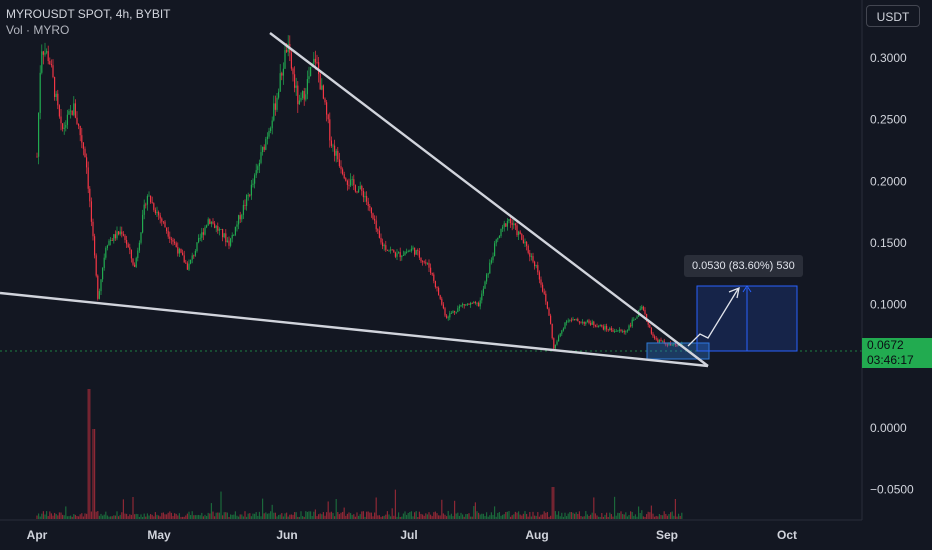 The image size is (932, 550). What do you see at coordinates (893, 16) in the screenshot?
I see `currency-button: USDT` at bounding box center [893, 16].